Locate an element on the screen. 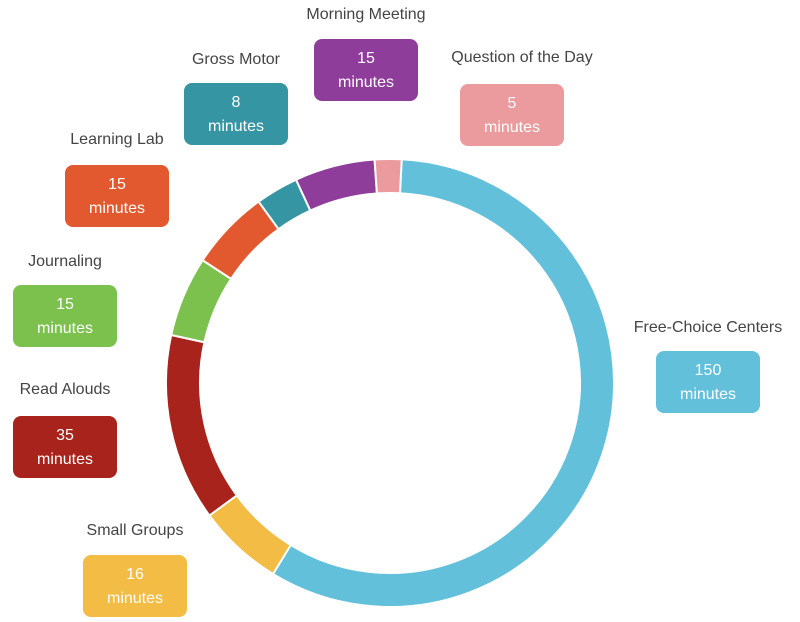  category-label: Morning Meeting is located at coordinates (365, 14).